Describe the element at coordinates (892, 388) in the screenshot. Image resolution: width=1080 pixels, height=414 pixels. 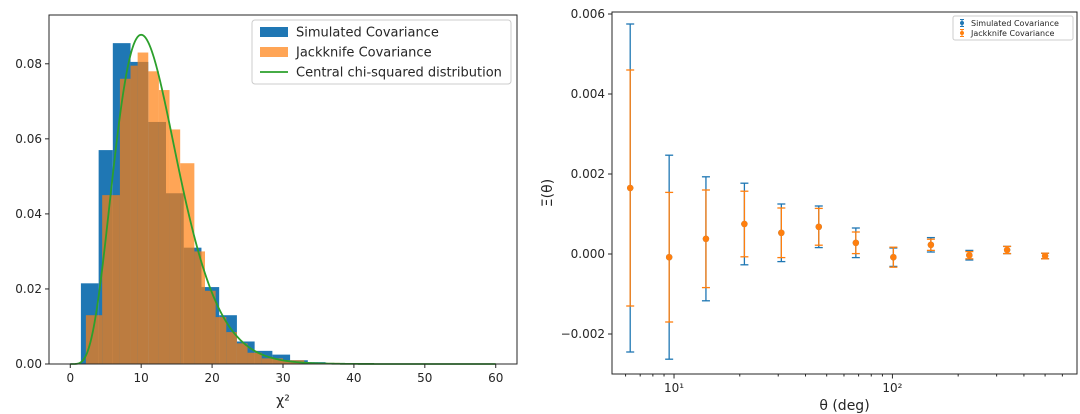
I see `x-tick-label: 10²` at that location.